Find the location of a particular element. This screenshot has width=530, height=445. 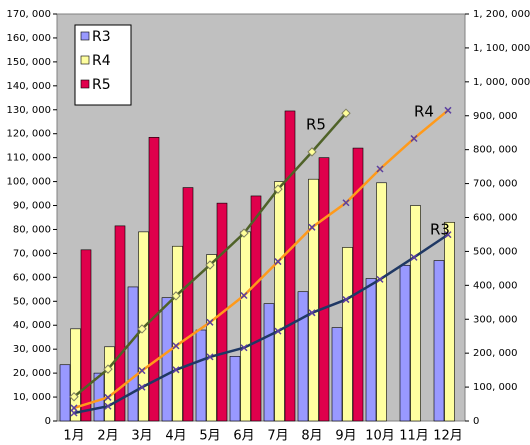

y2-tick-label: 200, 000 is located at coordinates (495, 353).